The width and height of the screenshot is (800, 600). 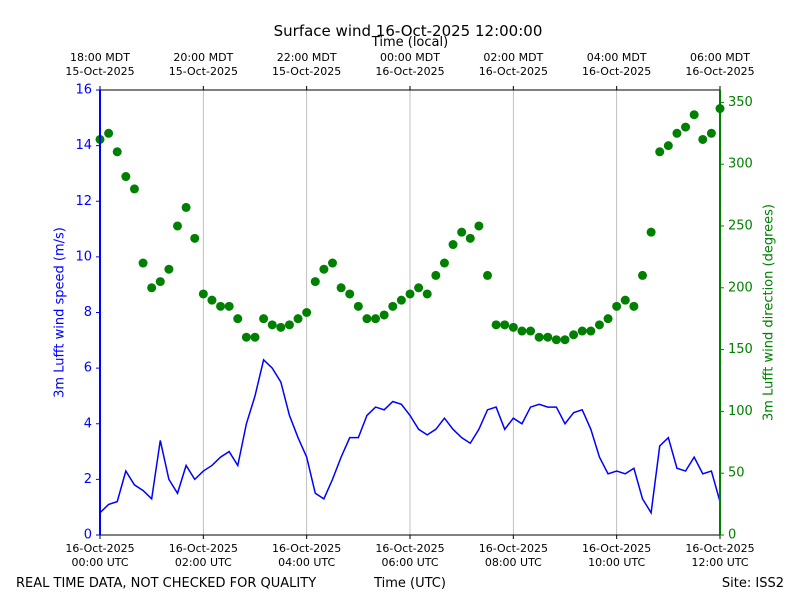 What do you see at coordinates (410, 42) in the screenshot?
I see `top-x-axis-label: Time (local)` at bounding box center [410, 42].